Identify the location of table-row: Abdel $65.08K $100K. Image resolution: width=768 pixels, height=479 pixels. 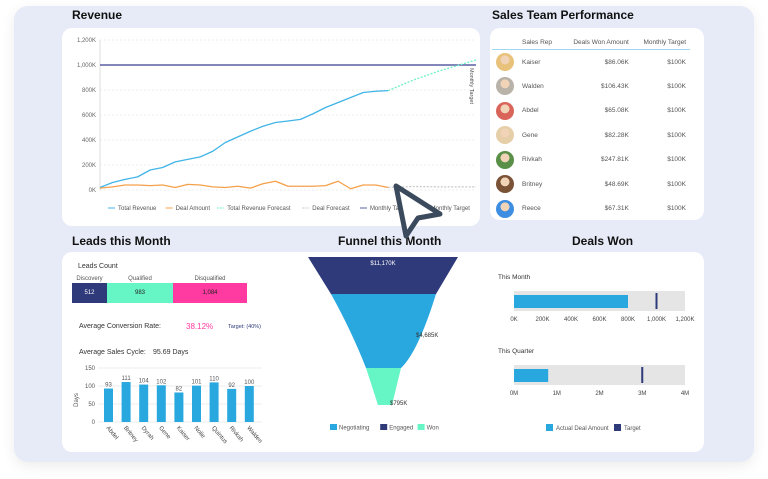
(591, 111).